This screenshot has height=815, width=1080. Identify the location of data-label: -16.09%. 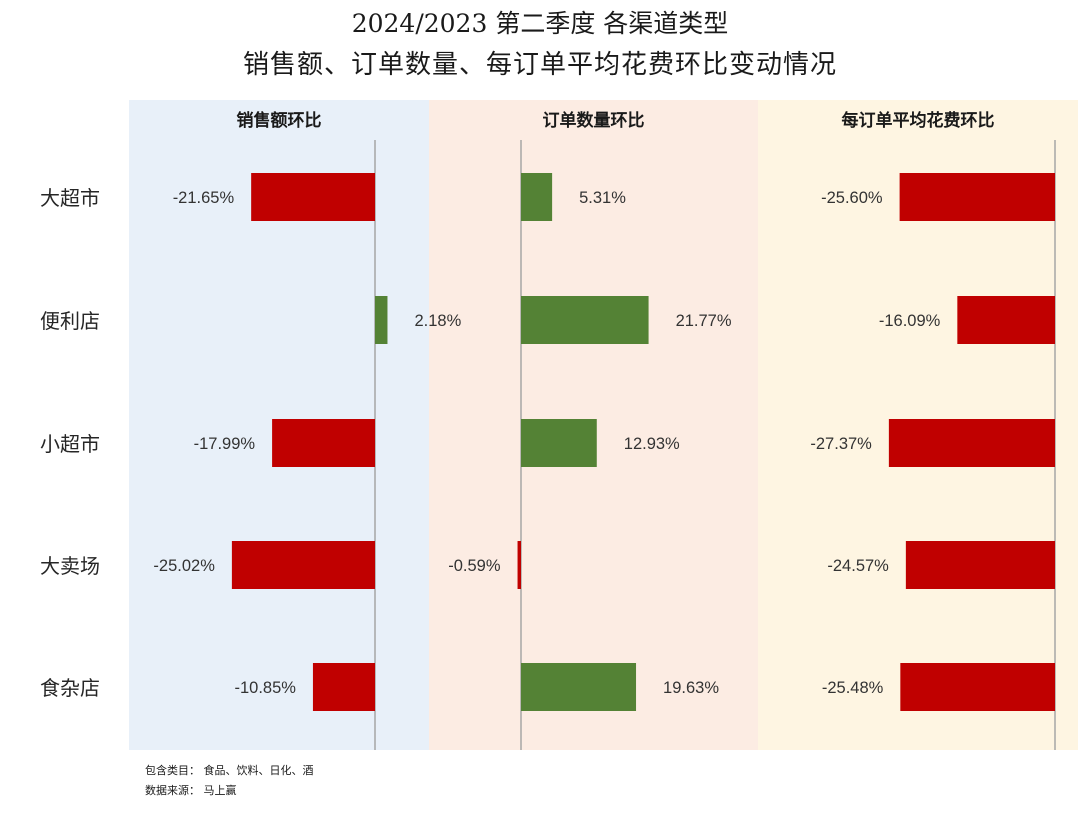
(910, 321).